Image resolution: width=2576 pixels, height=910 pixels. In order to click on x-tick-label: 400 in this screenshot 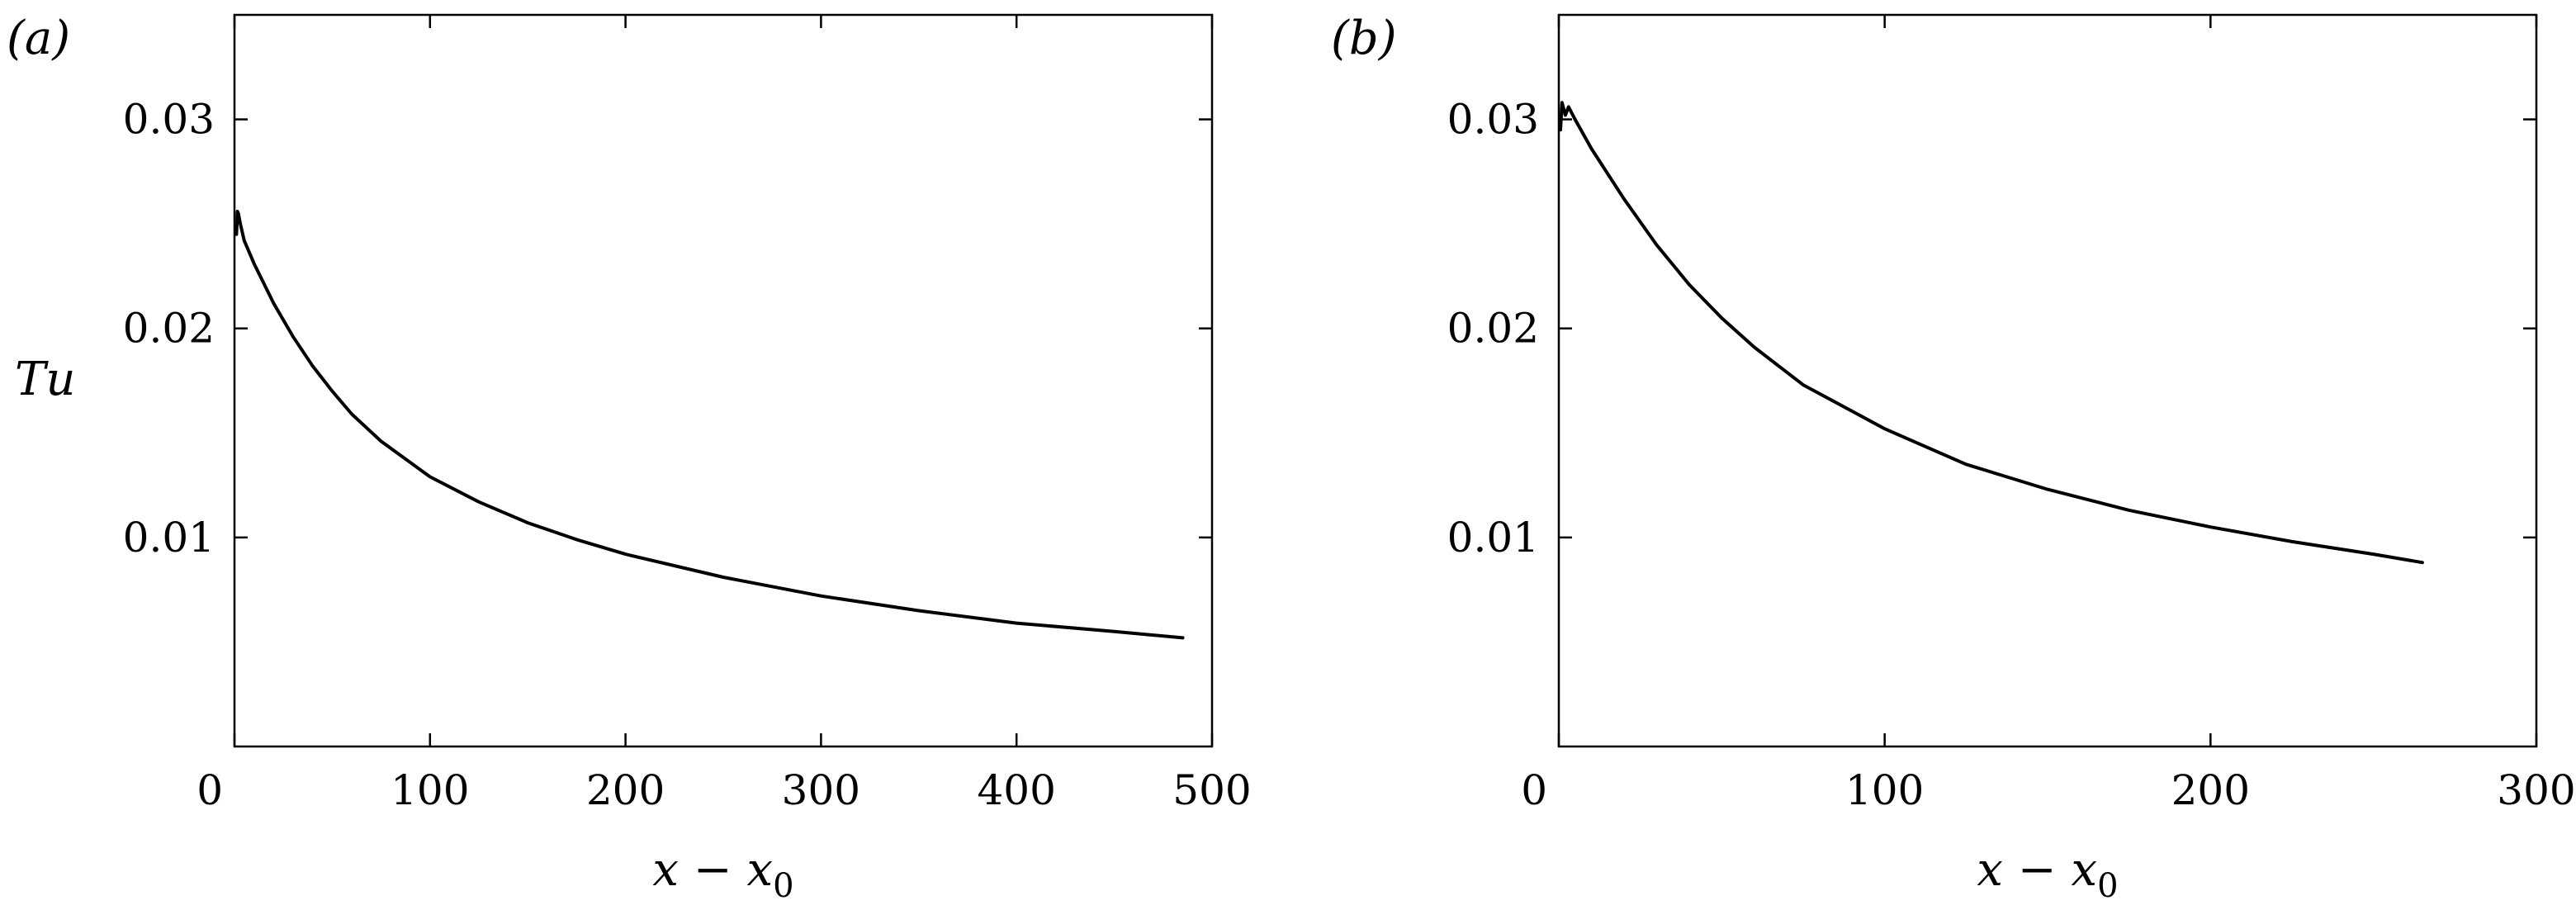, I will do `click(1016, 790)`.